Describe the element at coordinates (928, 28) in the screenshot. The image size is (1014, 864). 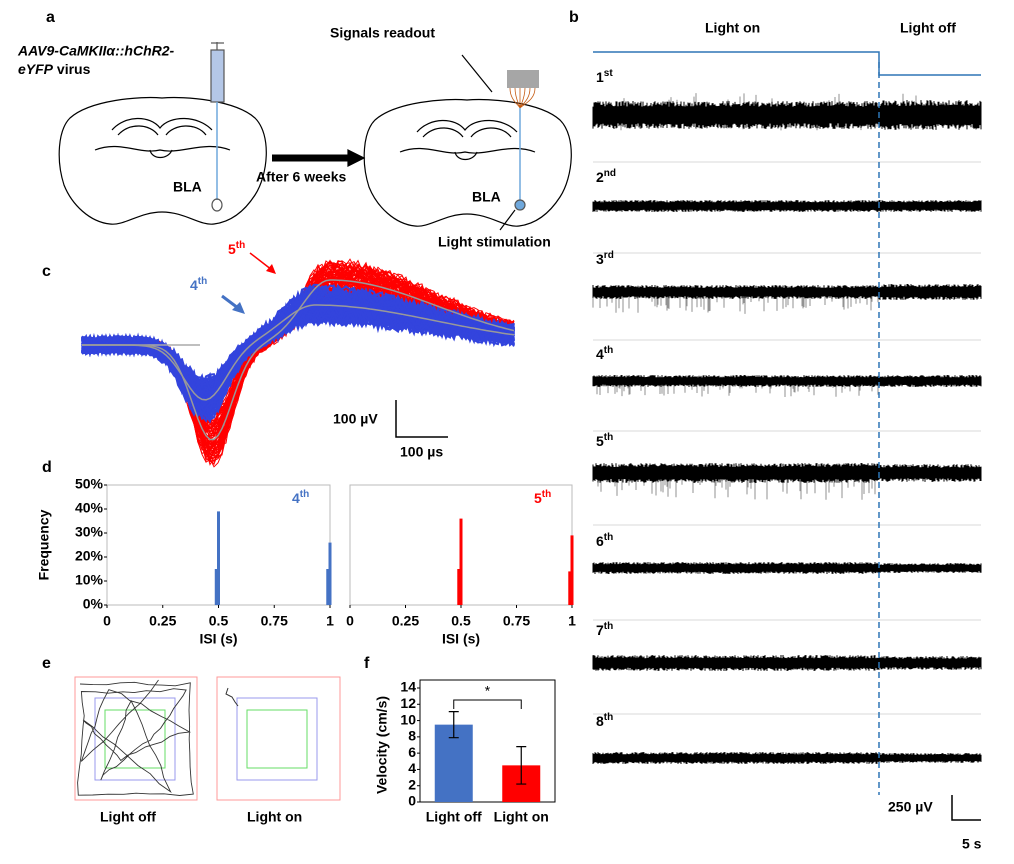
I see `light-off-label: Light off` at that location.